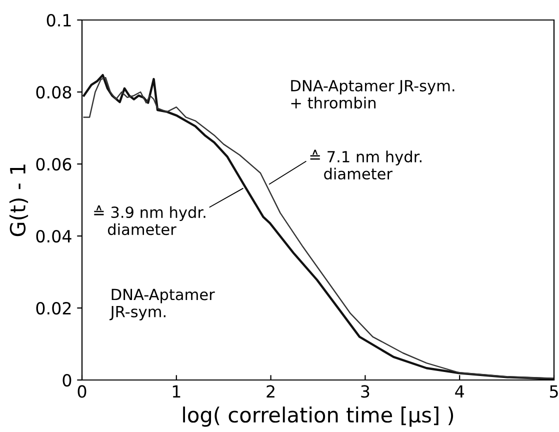 The height and width of the screenshot is (432, 559). I want to click on y-tick-label: 0.02, so click(53, 308).